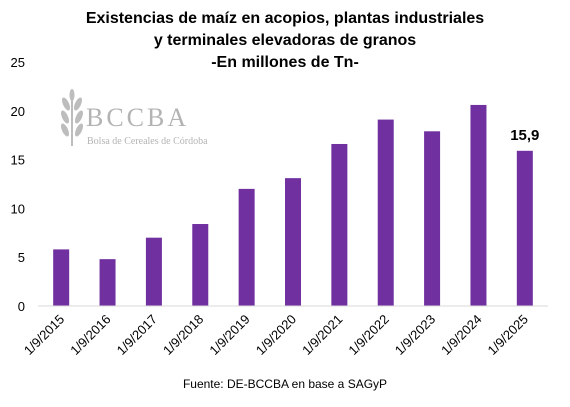 This screenshot has height=407, width=570. Describe the element at coordinates (415, 335) in the screenshot. I see `x-tick-label: 1/9/2023` at that location.